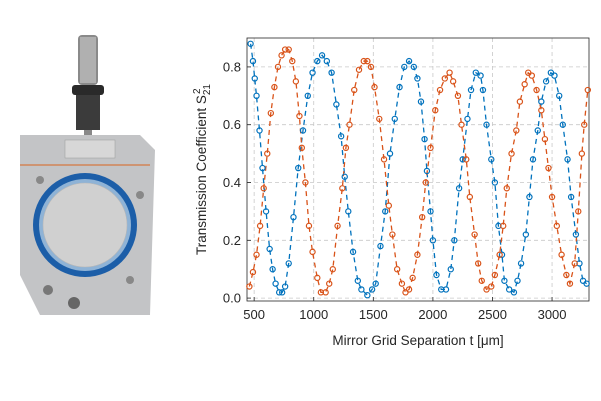 Image resolution: width=601 pixels, height=401 pixels. I want to click on x-tick-label: 1500, so click(373, 314).